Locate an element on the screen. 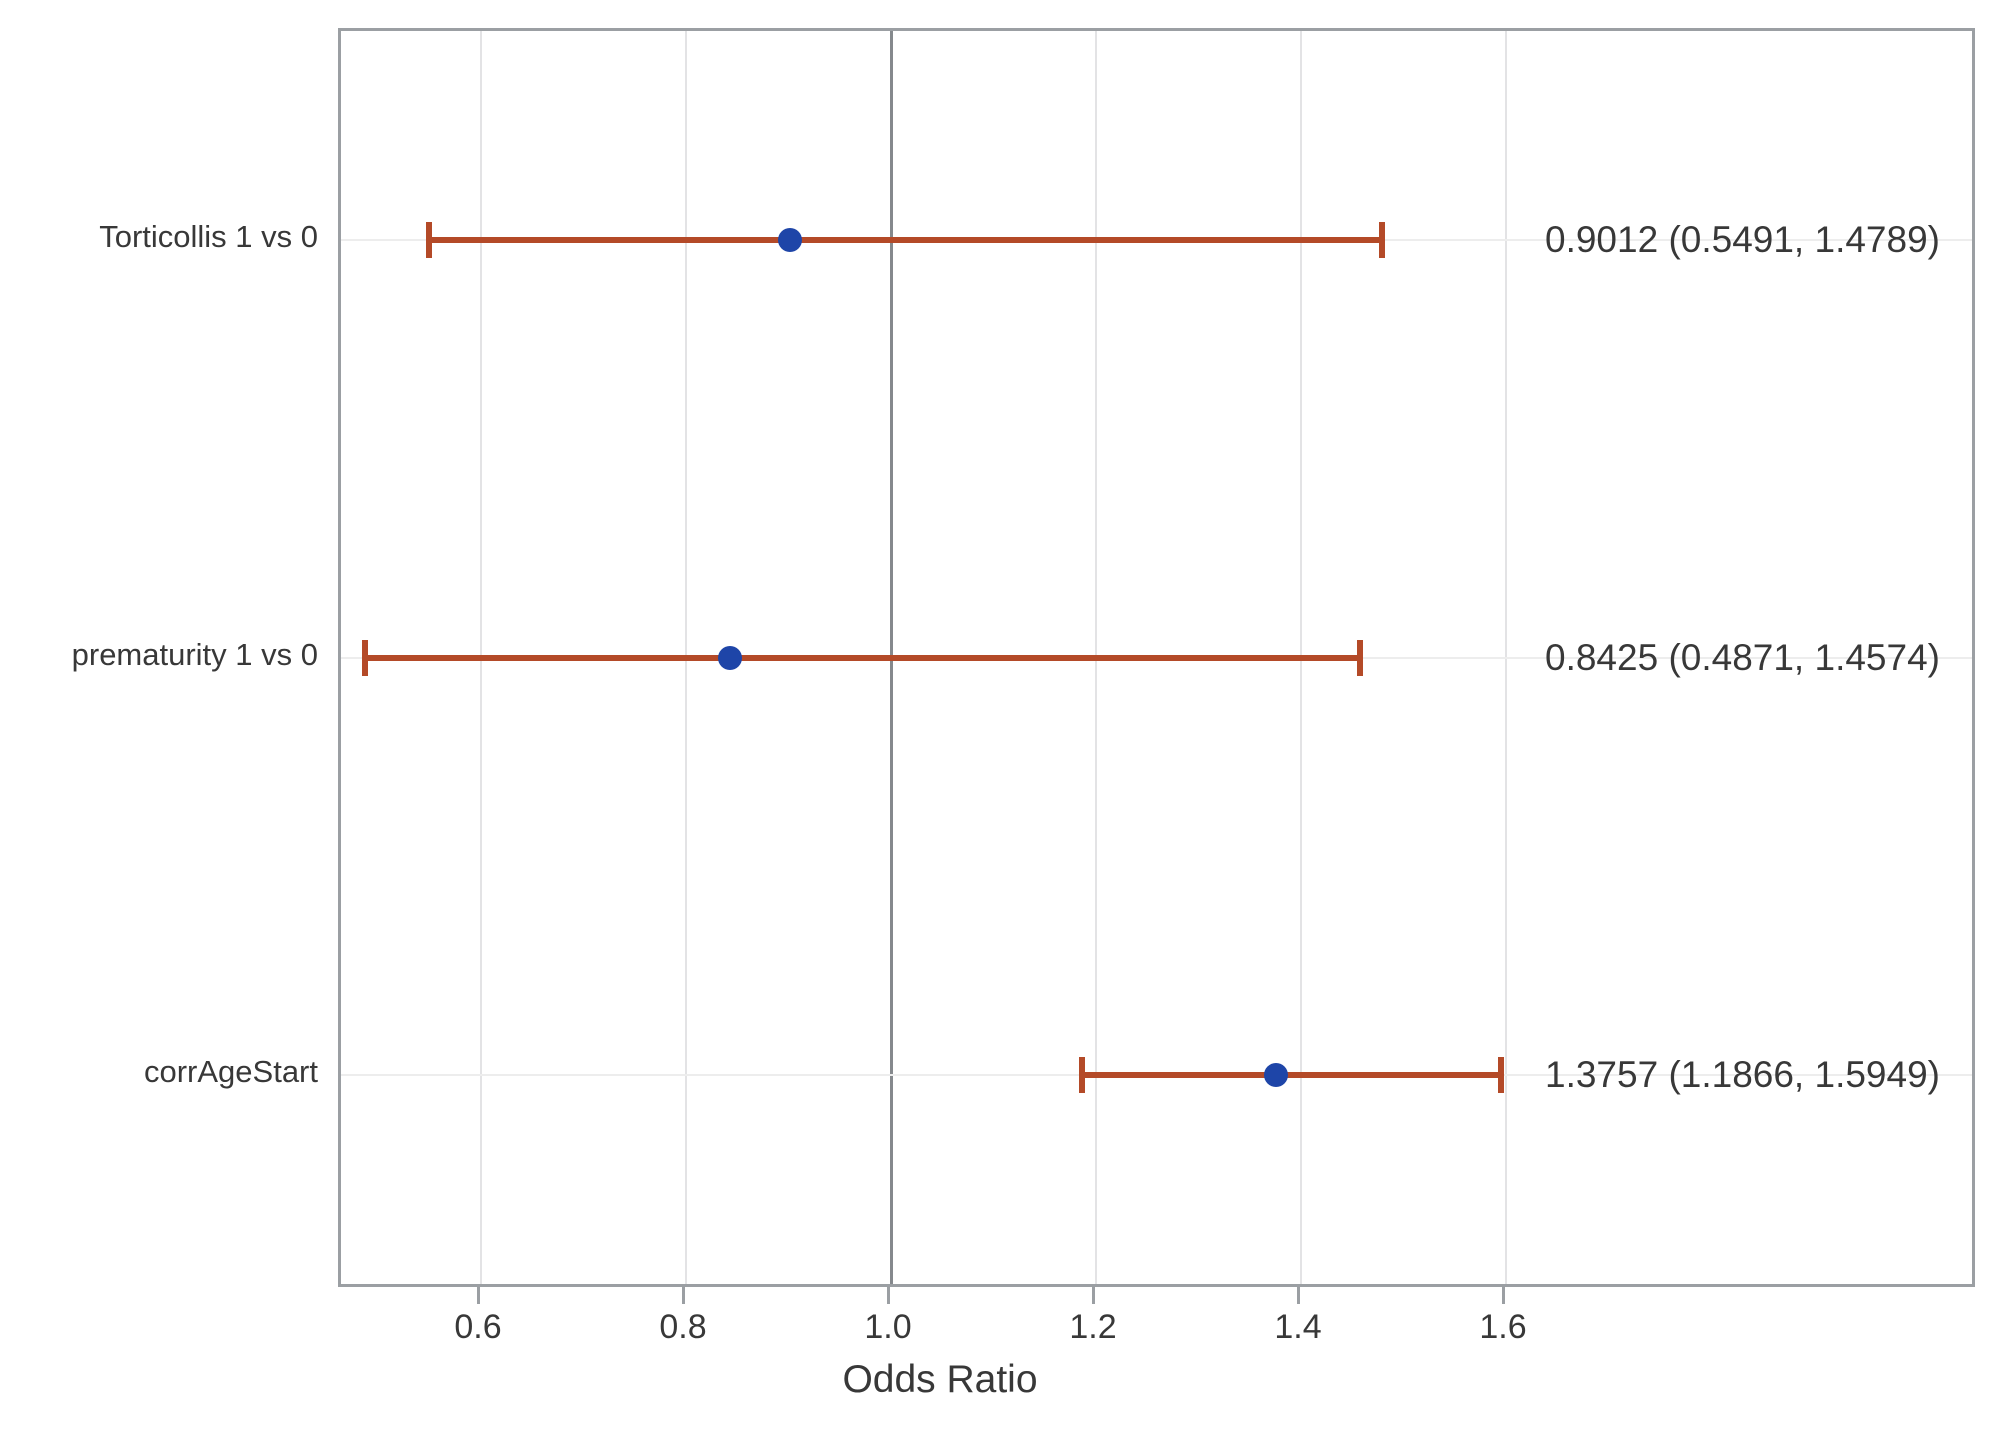  x-tick-label: 1.0 is located at coordinates (888, 1327).